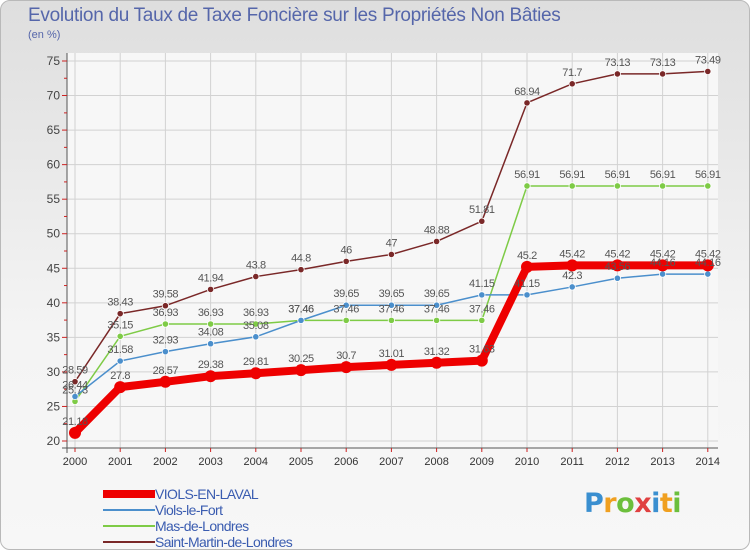  I want to click on data-label-viols-le-fort: 39.65, so click(437, 294).